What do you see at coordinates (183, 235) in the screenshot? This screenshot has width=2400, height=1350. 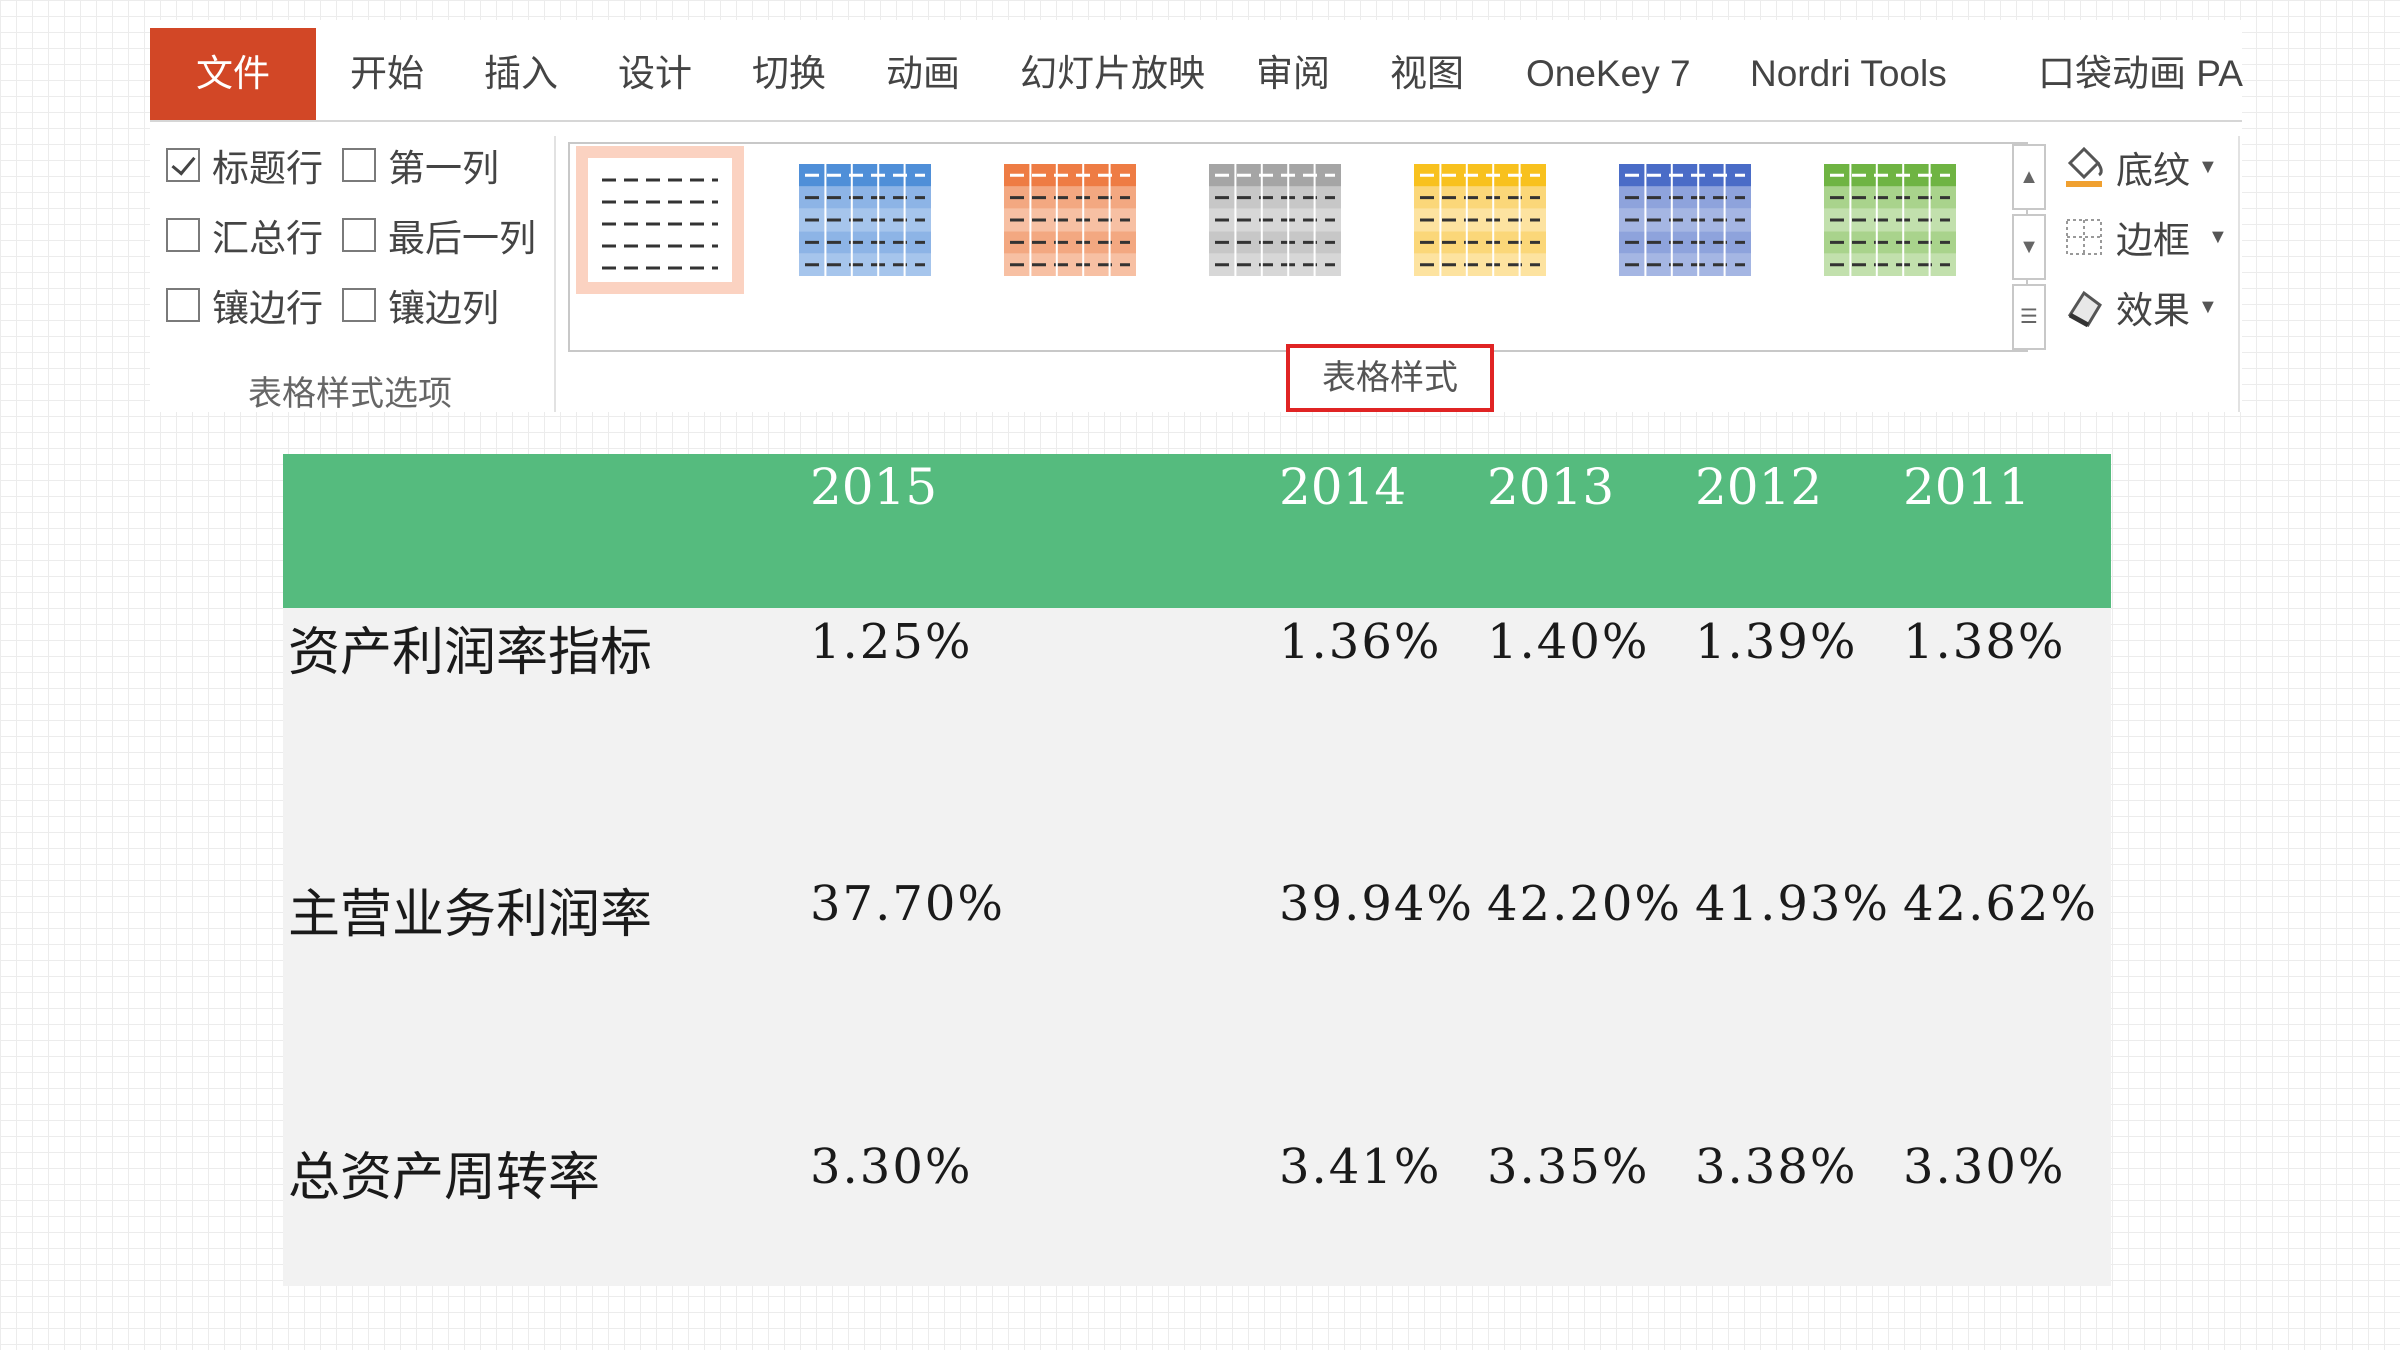 I see `total-row-checkbox` at bounding box center [183, 235].